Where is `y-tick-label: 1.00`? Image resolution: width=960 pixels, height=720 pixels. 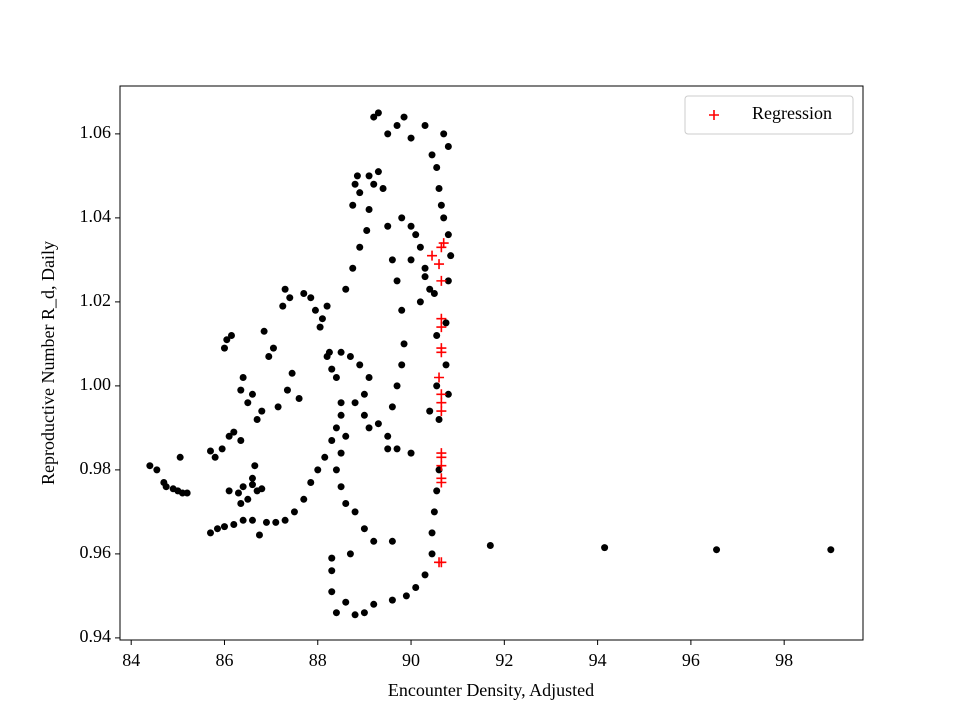 y-tick-label: 1.00 is located at coordinates (96, 384).